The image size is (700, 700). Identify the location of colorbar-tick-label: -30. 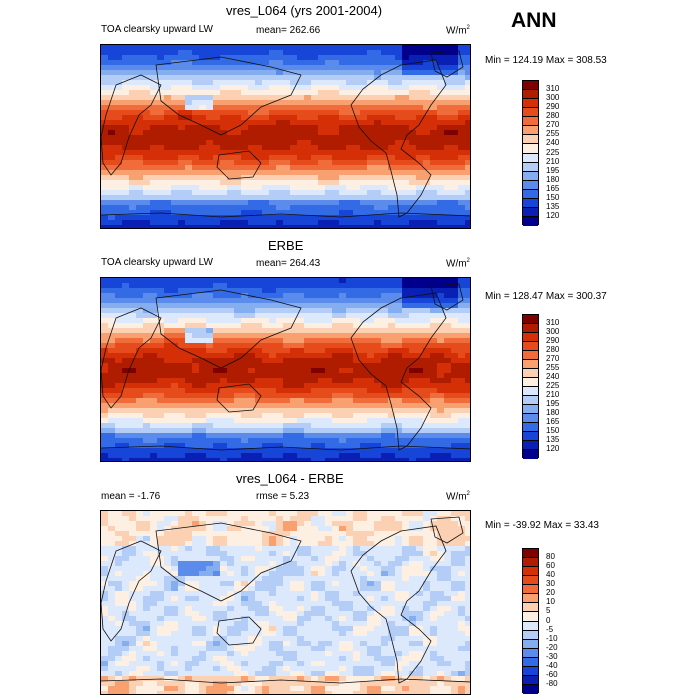
(552, 656).